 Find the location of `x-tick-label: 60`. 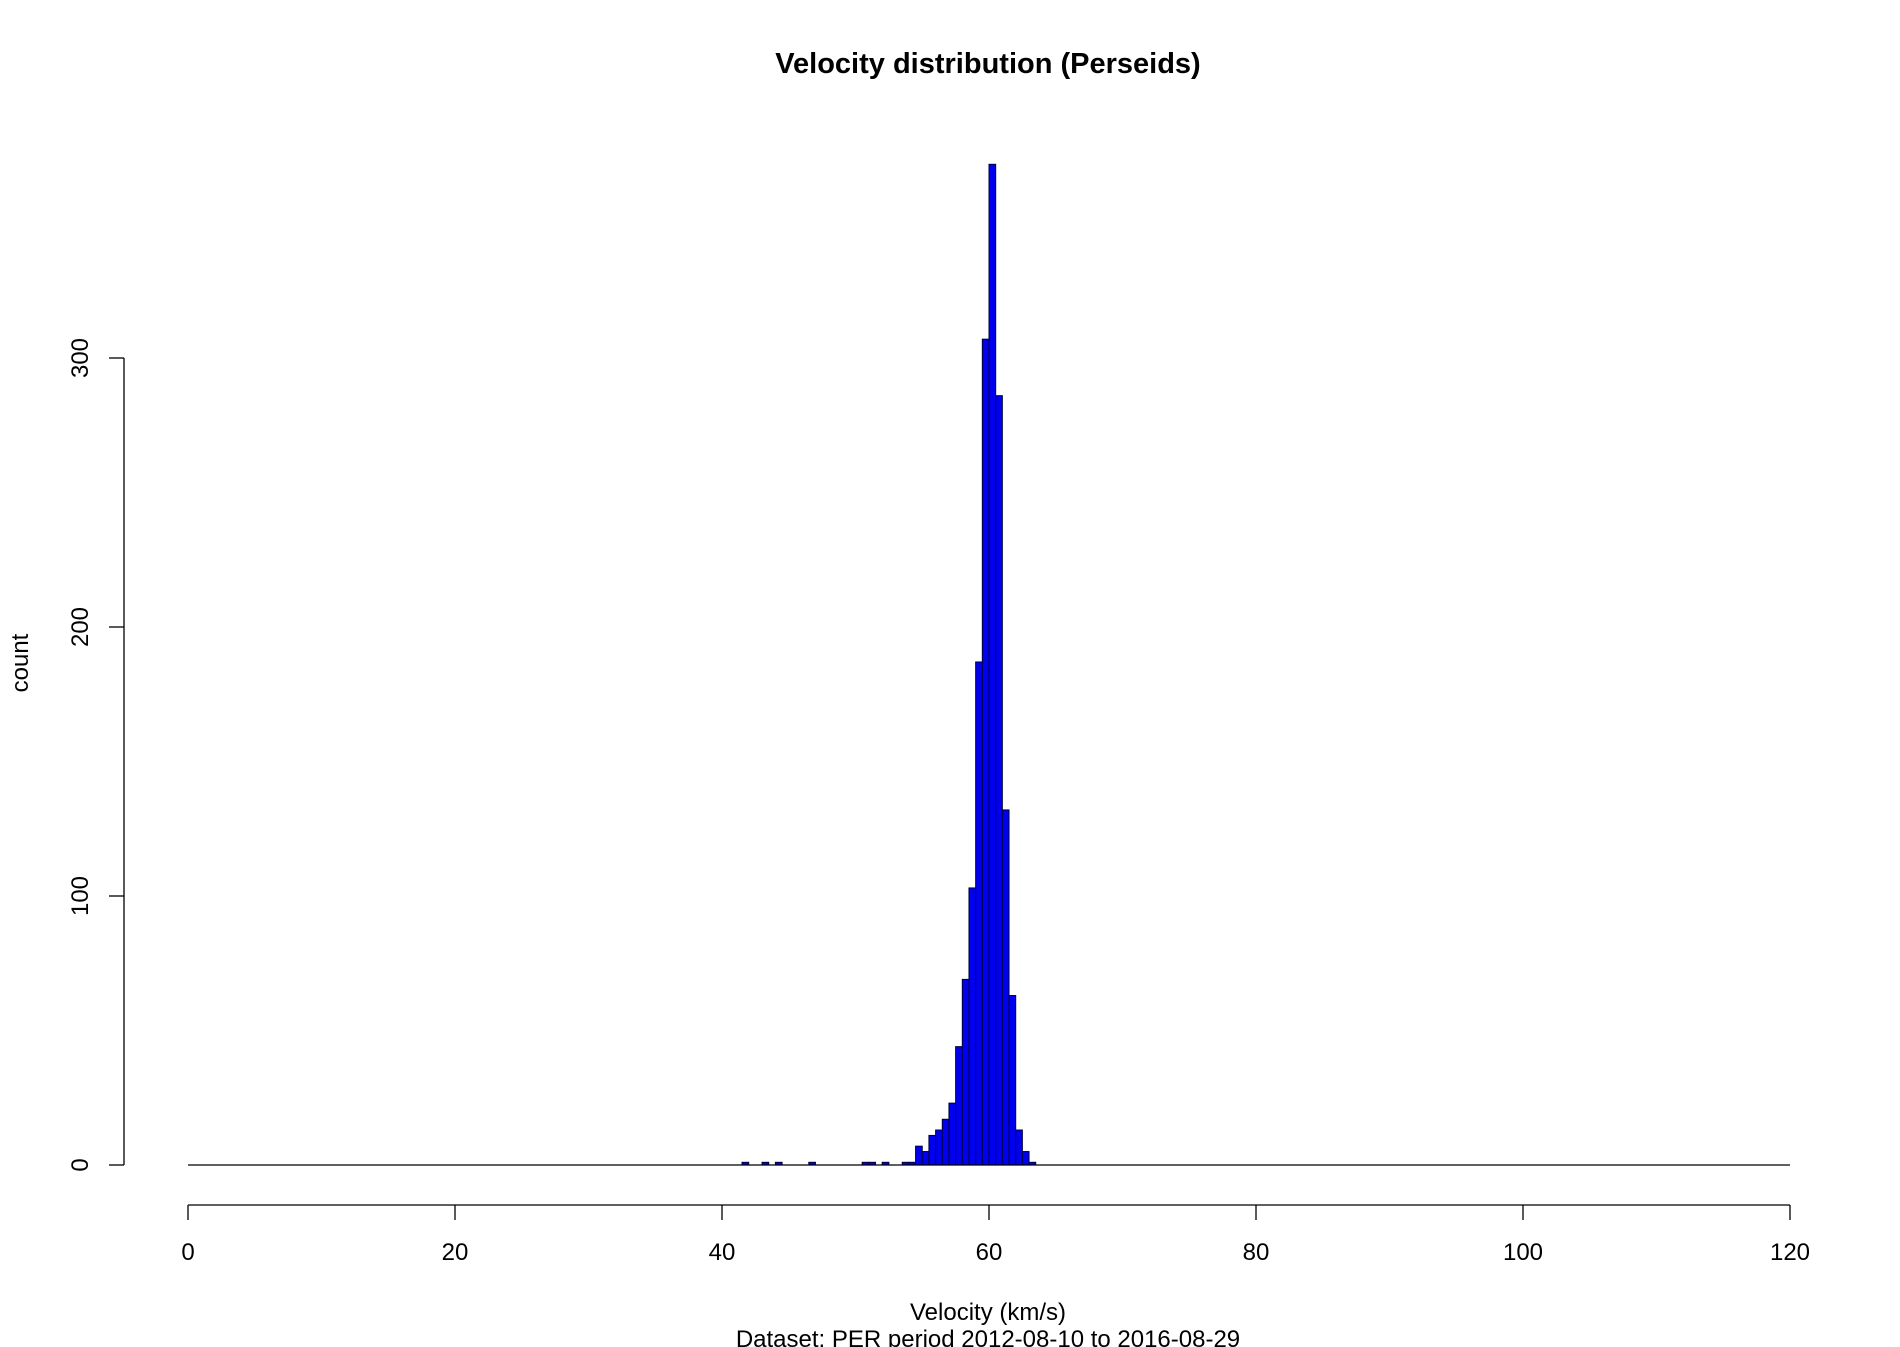

x-tick-label: 60 is located at coordinates (989, 1252).